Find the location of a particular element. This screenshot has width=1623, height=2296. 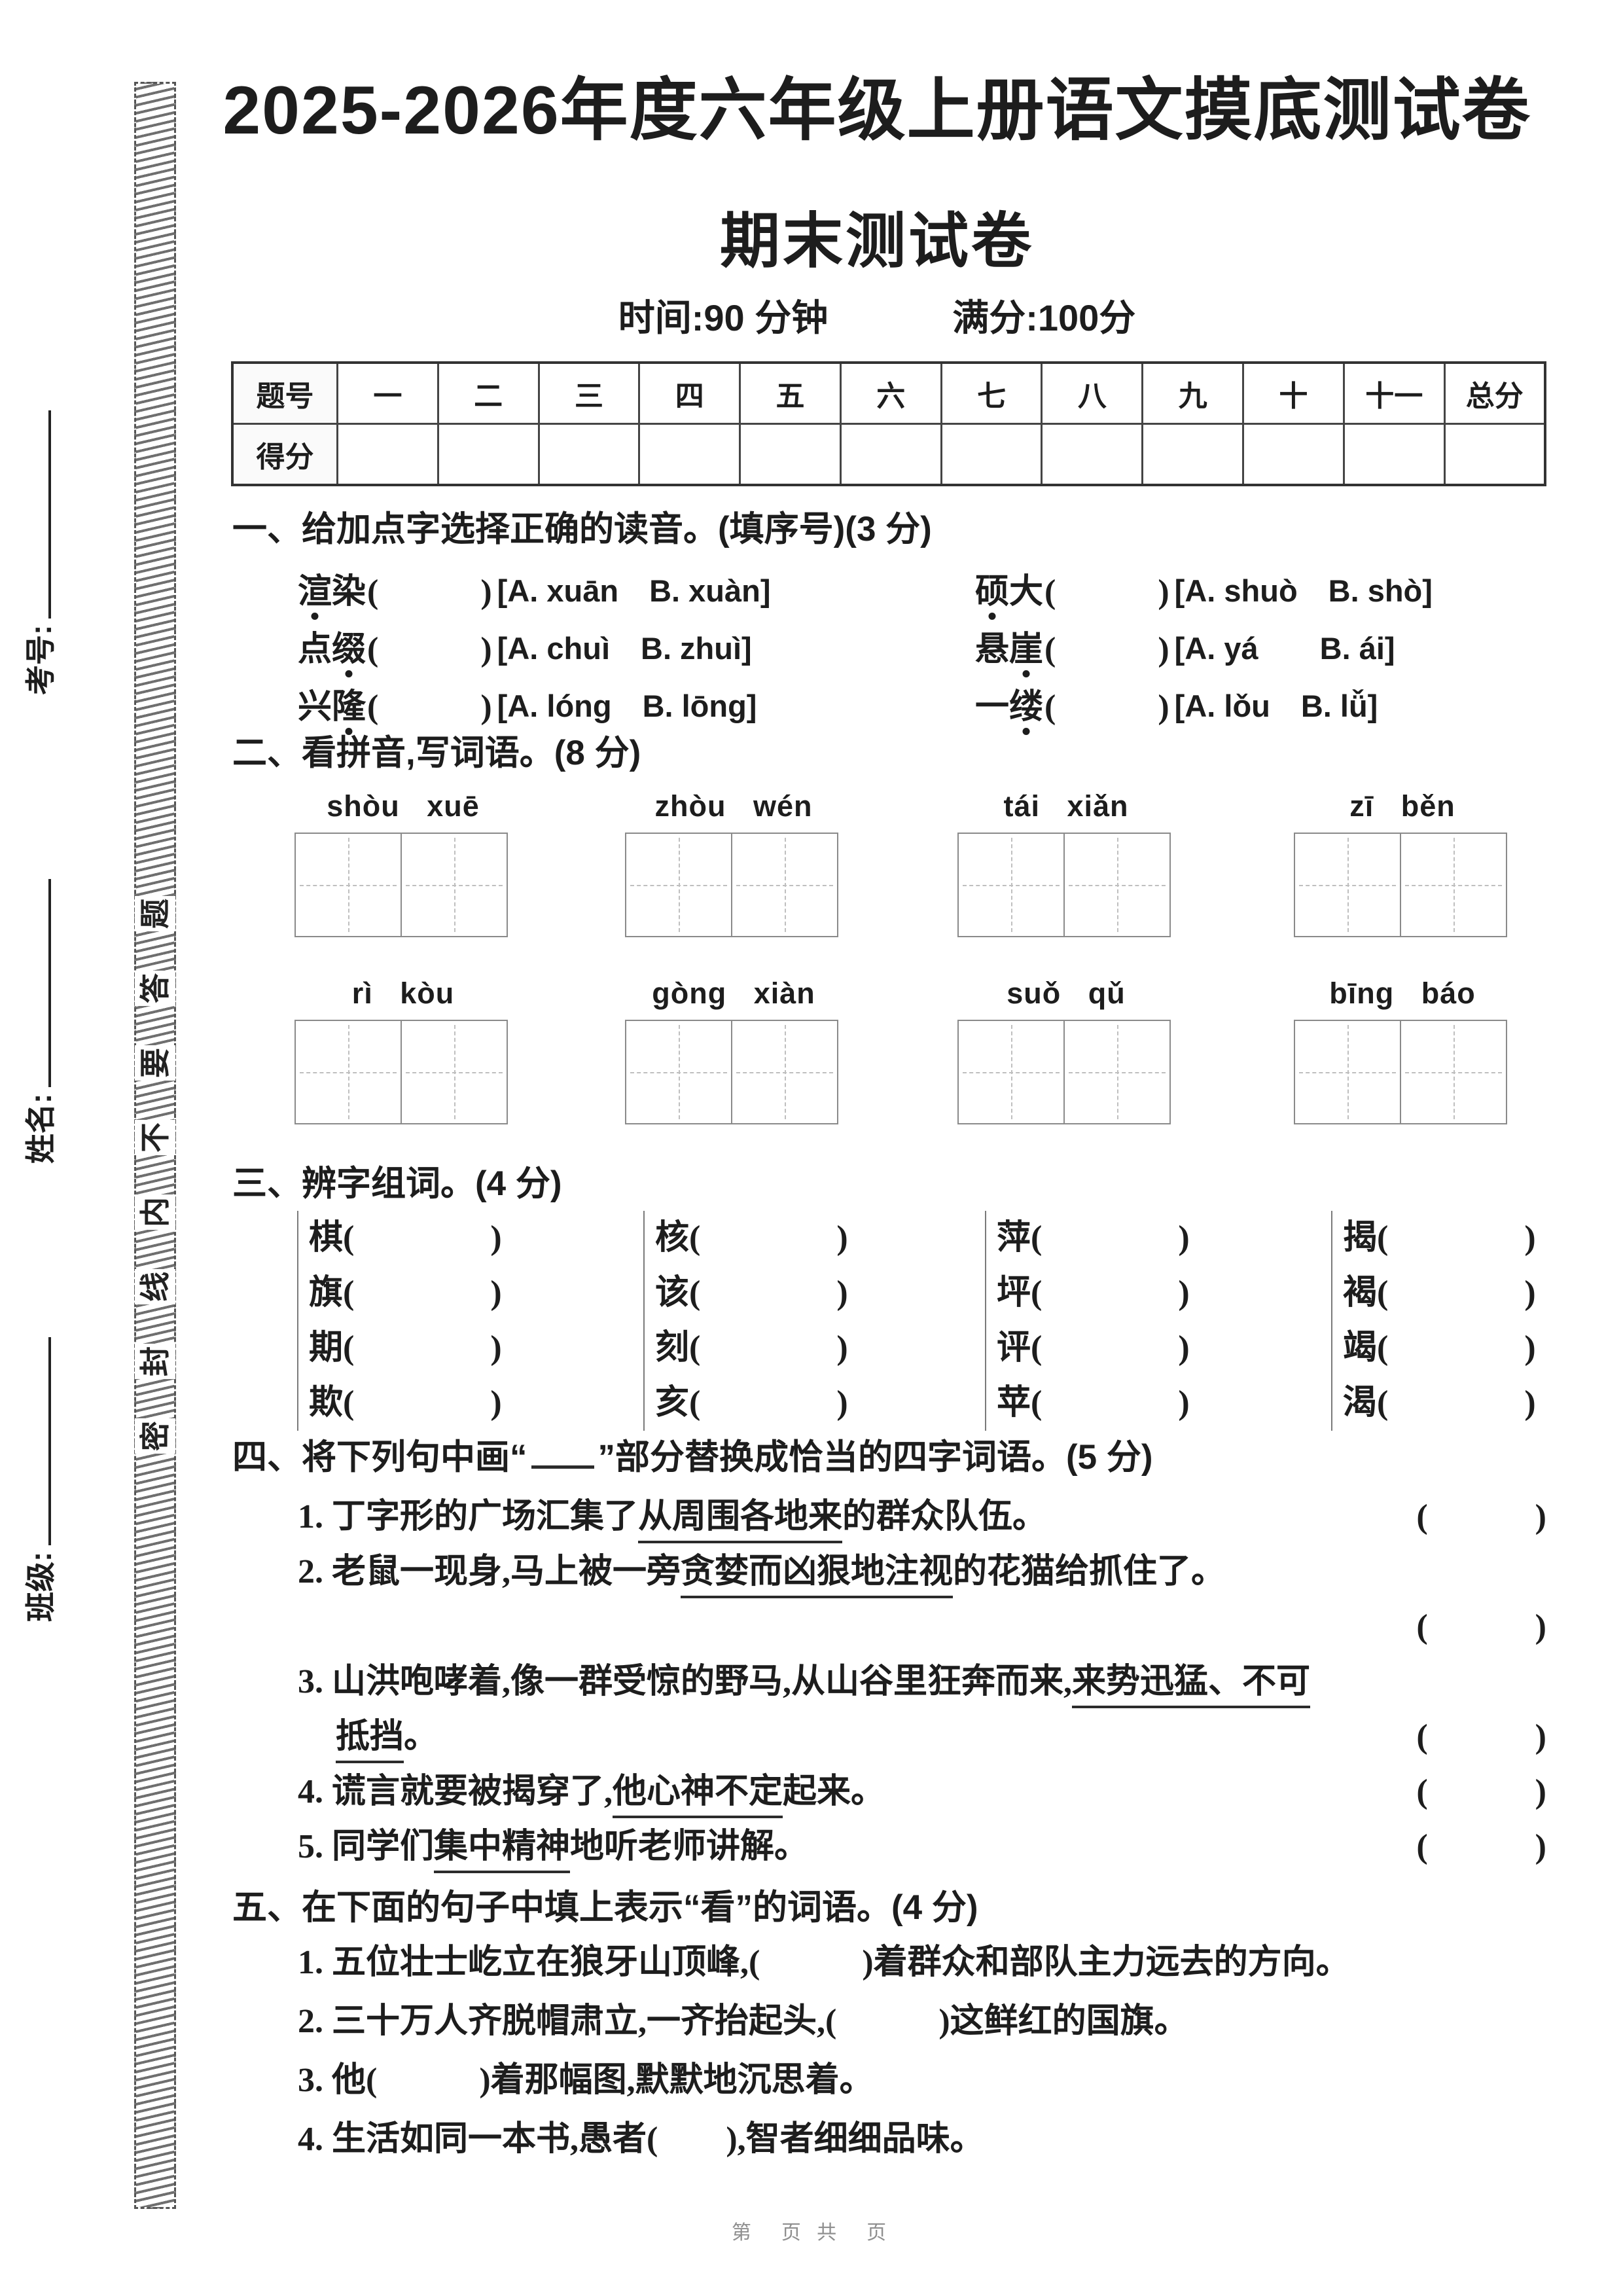

score-table-col-header: 二 is located at coordinates (489, 393).